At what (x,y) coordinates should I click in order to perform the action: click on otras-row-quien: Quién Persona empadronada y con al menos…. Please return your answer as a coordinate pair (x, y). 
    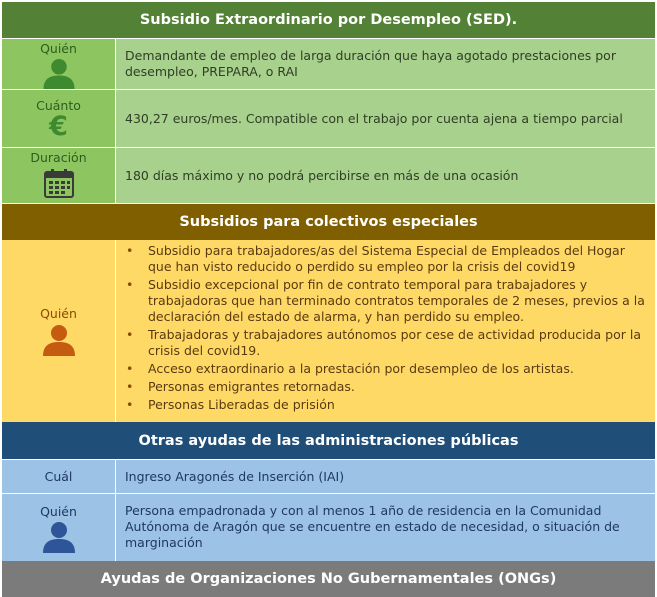
    Looking at the image, I should click on (328, 527).